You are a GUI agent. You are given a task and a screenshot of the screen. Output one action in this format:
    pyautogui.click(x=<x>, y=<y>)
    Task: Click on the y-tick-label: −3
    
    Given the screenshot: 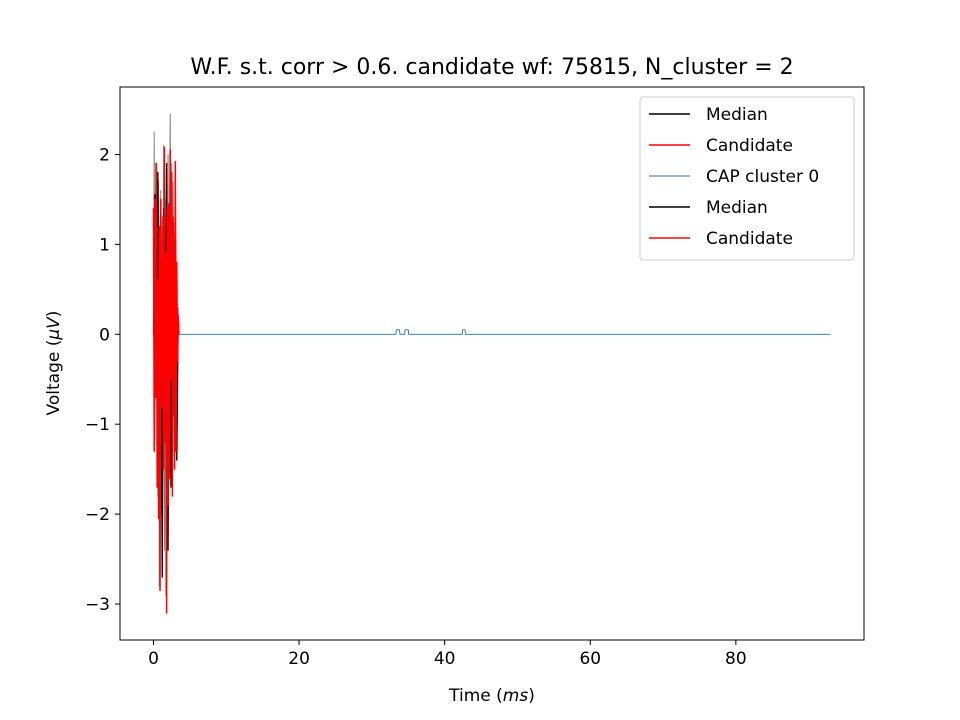 What is the action you would take?
    pyautogui.click(x=97, y=605)
    